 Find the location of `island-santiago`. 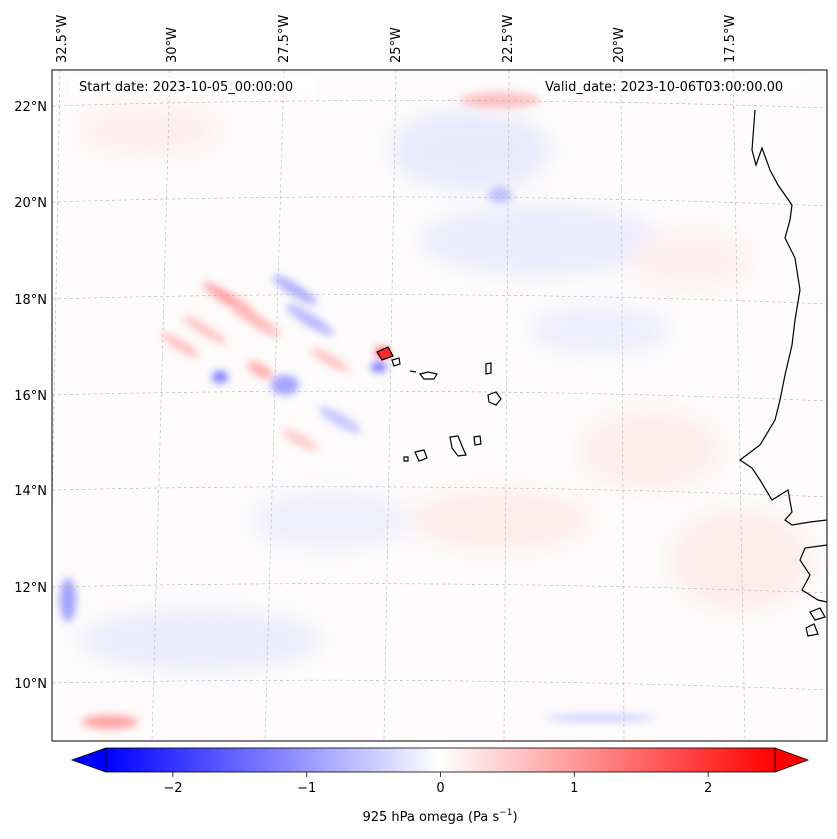

island-santiago is located at coordinates (458, 446).